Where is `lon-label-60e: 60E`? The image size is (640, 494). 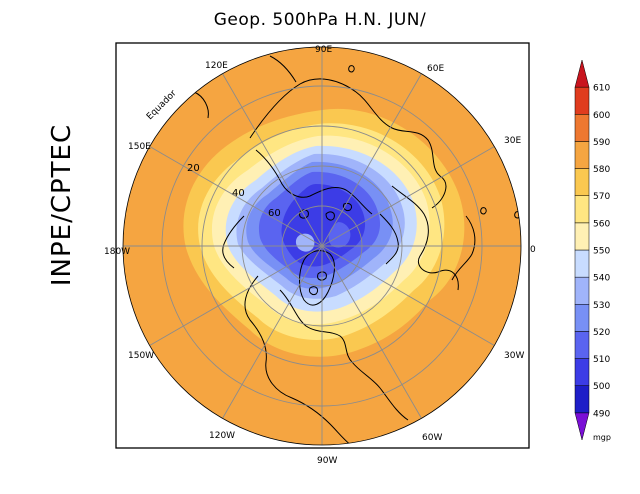
lon-label-60e: 60E is located at coordinates (435, 69).